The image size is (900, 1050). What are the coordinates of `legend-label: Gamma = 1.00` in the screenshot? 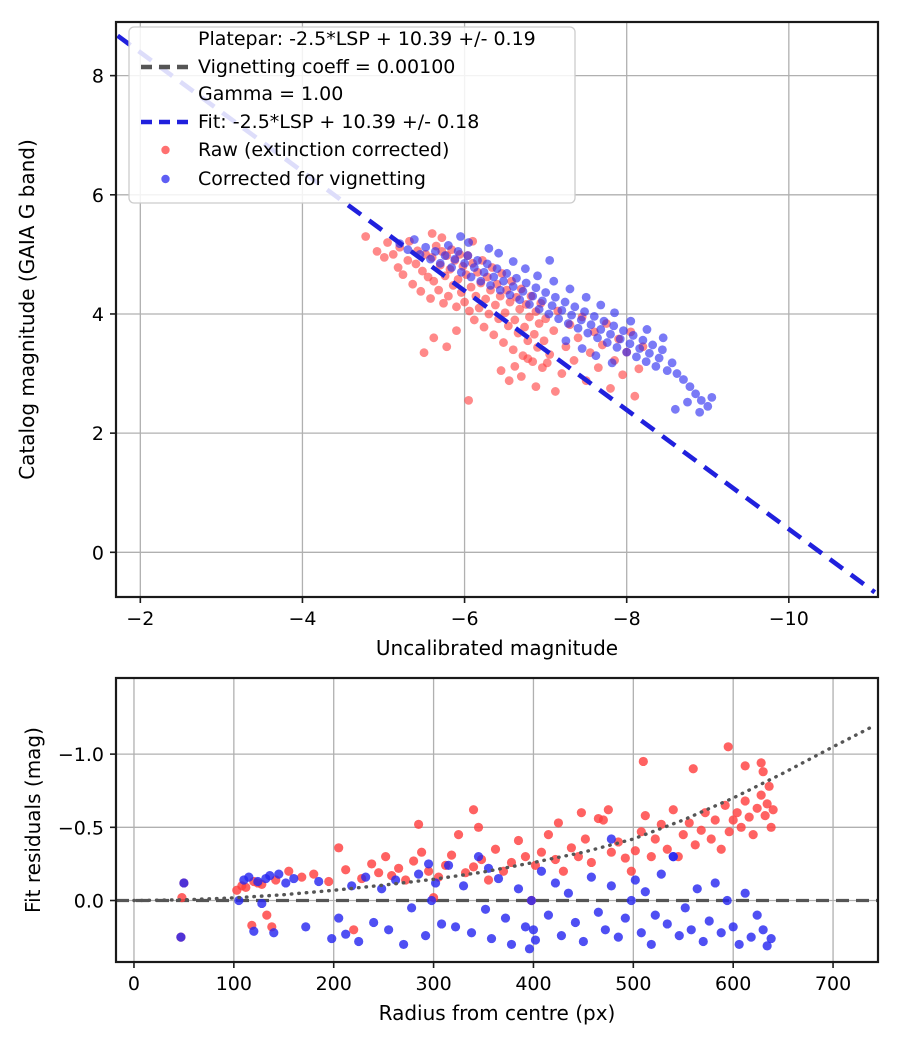 It's located at (270, 94).